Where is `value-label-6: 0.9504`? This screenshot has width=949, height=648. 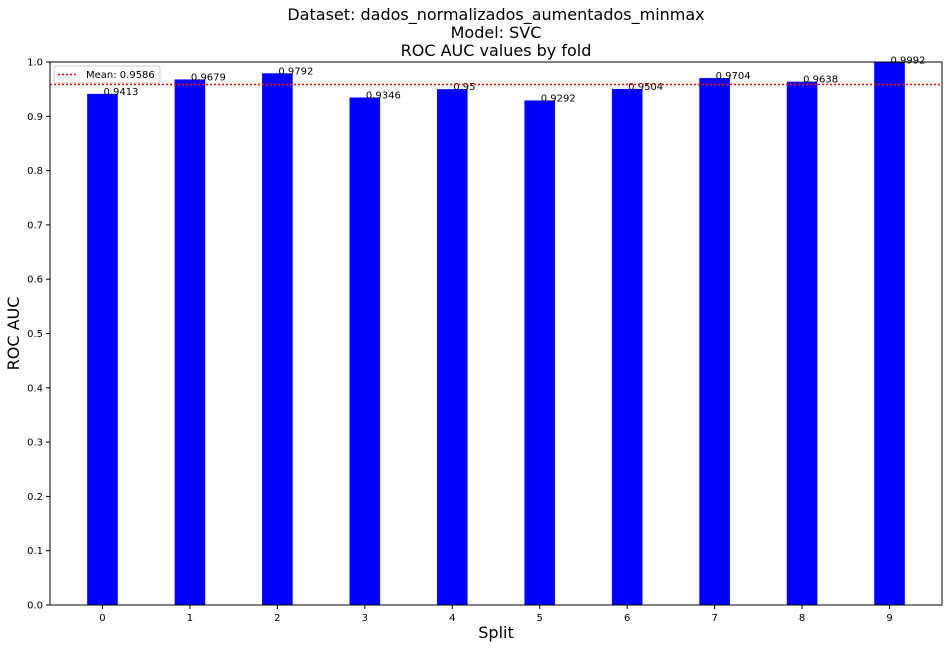
value-label-6: 0.9504 is located at coordinates (645, 87).